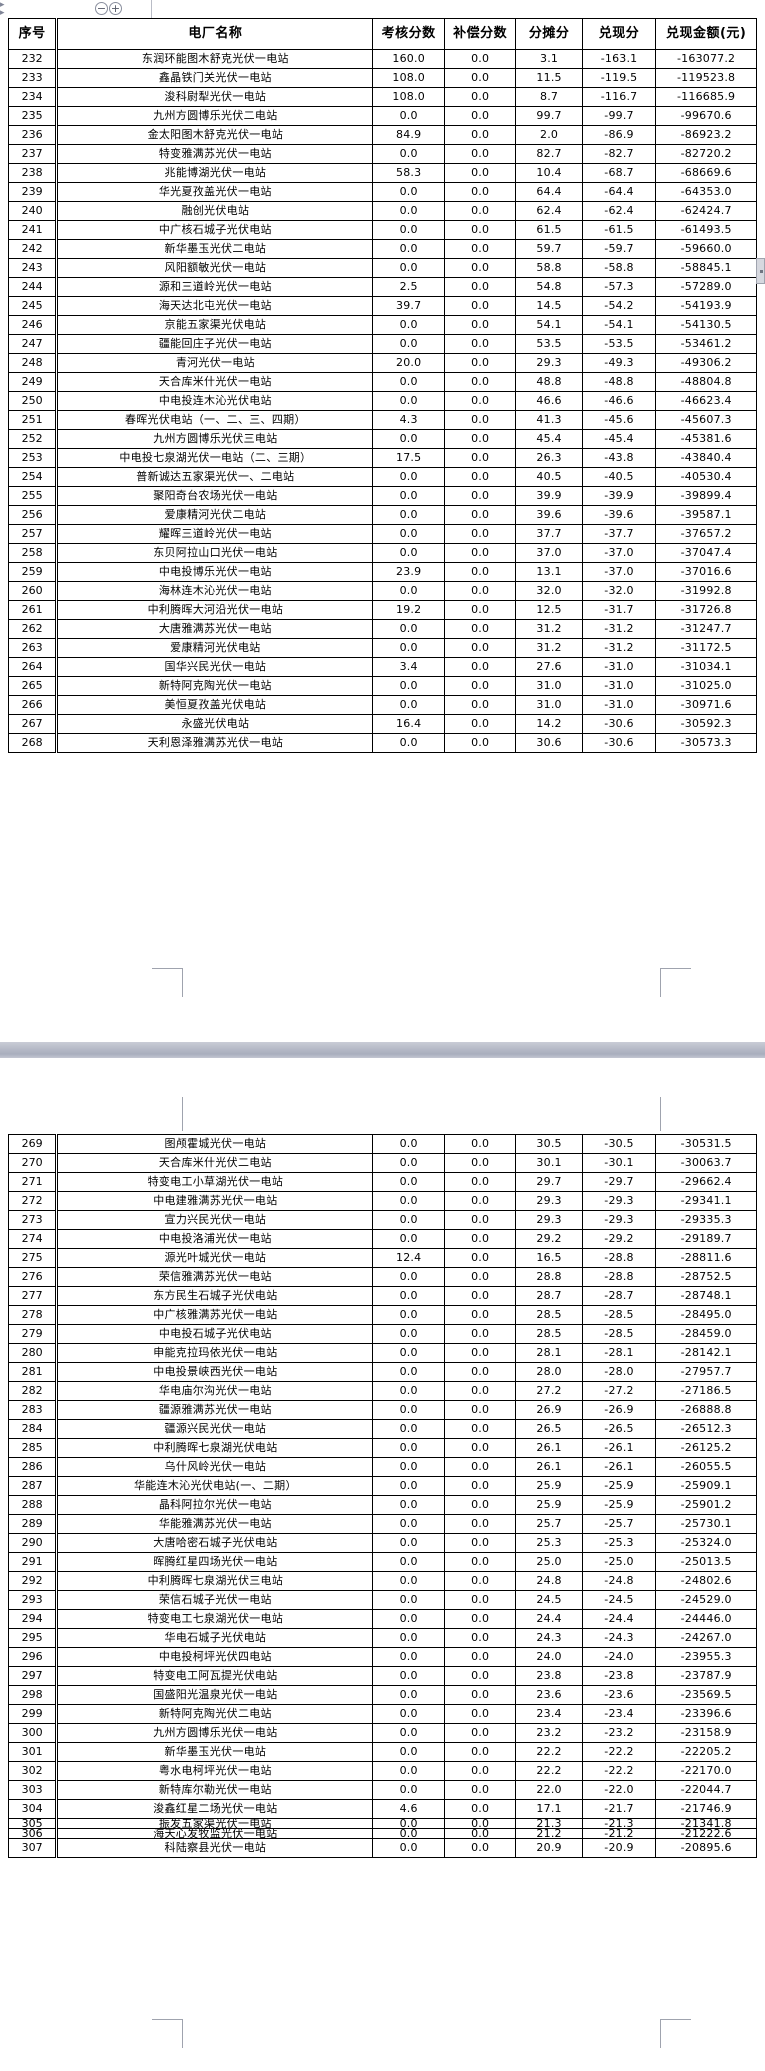 The image size is (765, 2071). What do you see at coordinates (382, 154) in the screenshot?
I see `table-row: 237 特变雅满苏光伏一电站 0.0 0.0 82.7 -82.7 -82720.2` at bounding box center [382, 154].